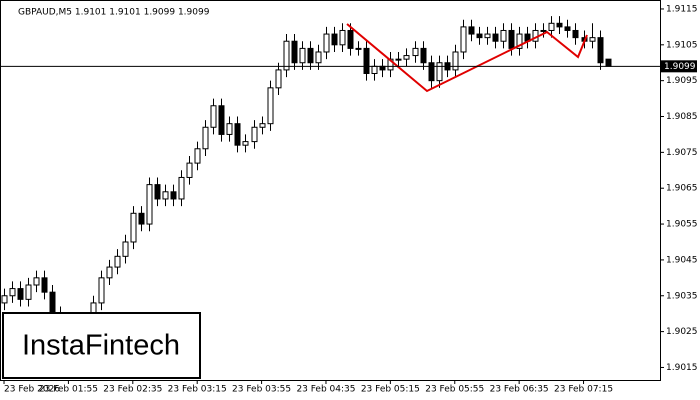  Describe the element at coordinates (583, 390) in the screenshot. I see `x-tick-label: 23 Feb 07:15` at that location.